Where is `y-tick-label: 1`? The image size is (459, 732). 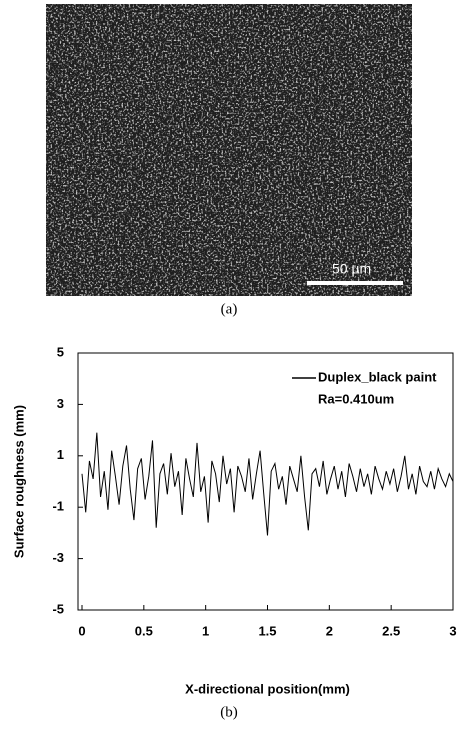
y-tick-label: 1 is located at coordinates (60, 454).